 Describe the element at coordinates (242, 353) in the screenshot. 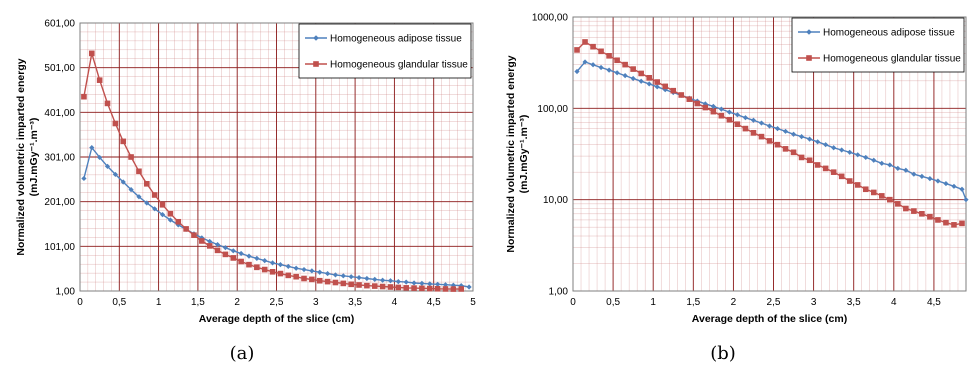

I see `subfigure-label-a: (a)` at that location.